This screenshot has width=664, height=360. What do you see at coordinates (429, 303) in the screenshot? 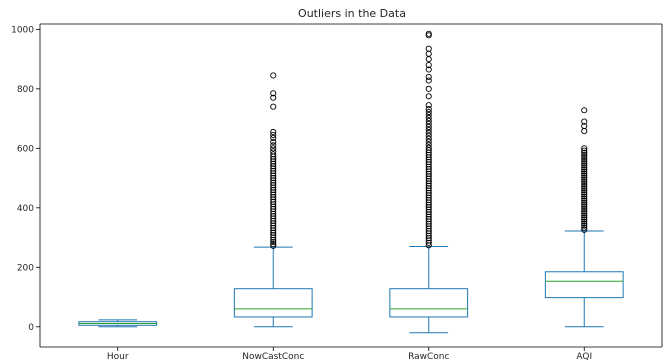
I see `box-rawconc` at bounding box center [429, 303].